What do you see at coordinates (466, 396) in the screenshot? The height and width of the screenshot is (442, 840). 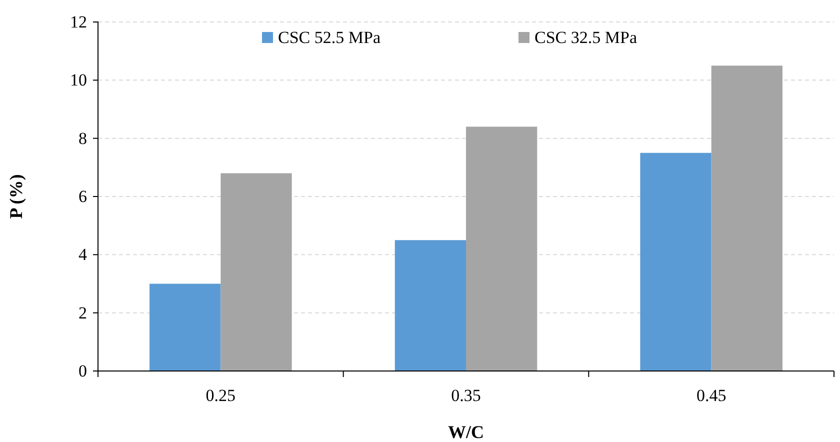 I see `x-tick-label: 0.35` at bounding box center [466, 396].